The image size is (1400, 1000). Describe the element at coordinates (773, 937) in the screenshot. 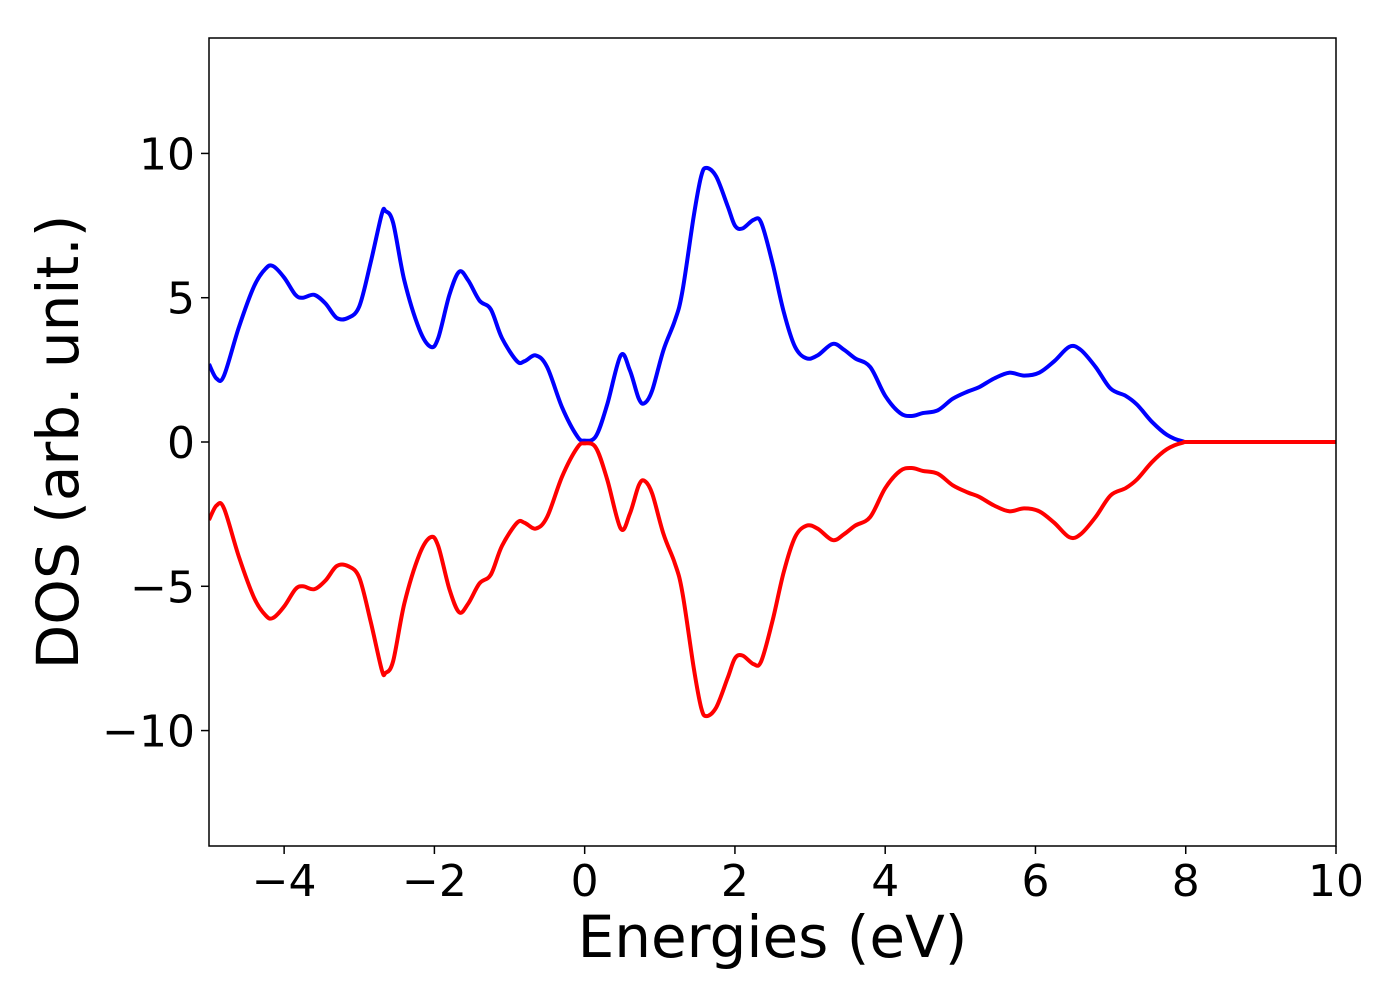

I see `x-axis-label: Energies (eV)` at that location.